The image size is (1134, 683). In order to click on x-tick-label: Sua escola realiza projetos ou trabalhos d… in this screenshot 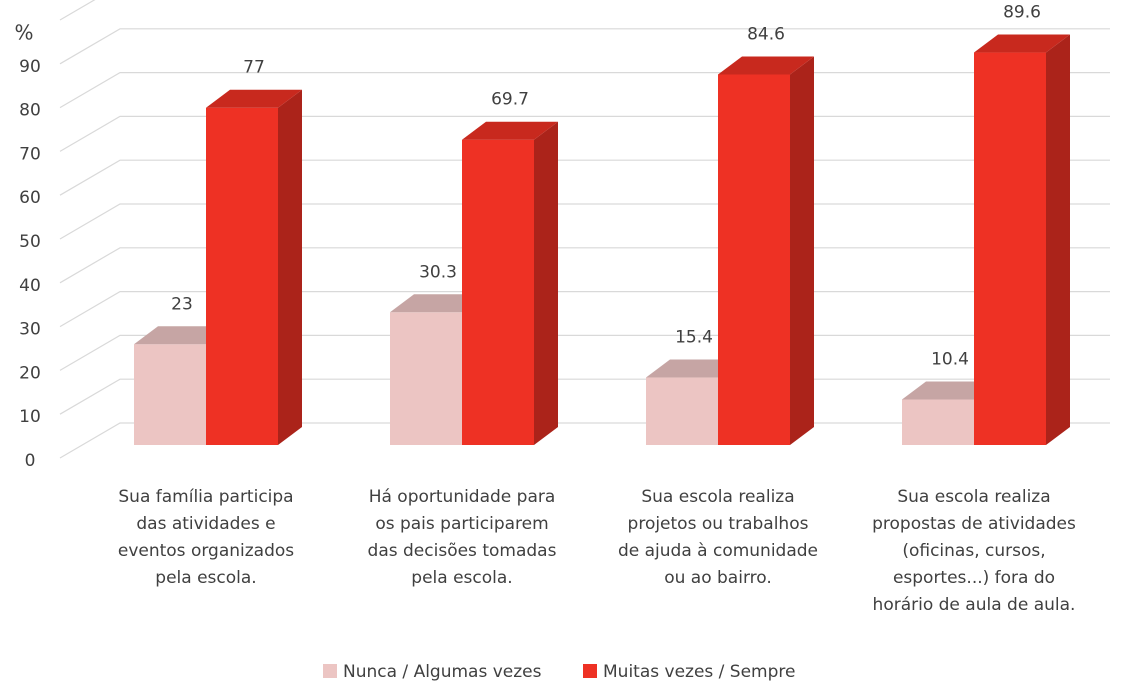, I will do `click(718, 537)`.